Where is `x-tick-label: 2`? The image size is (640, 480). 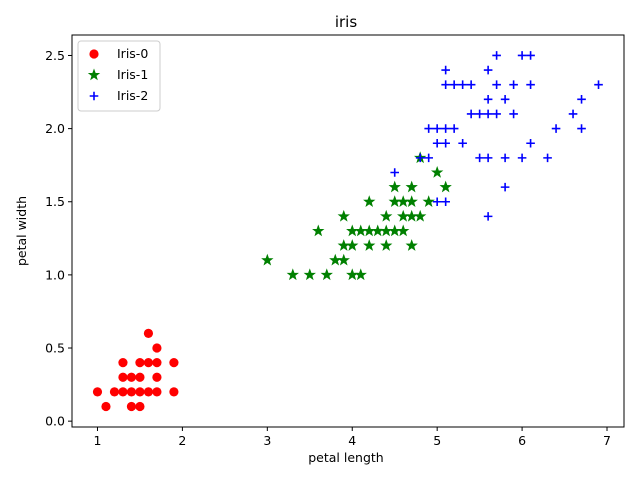
x-tick-label: 2 is located at coordinates (182, 440).